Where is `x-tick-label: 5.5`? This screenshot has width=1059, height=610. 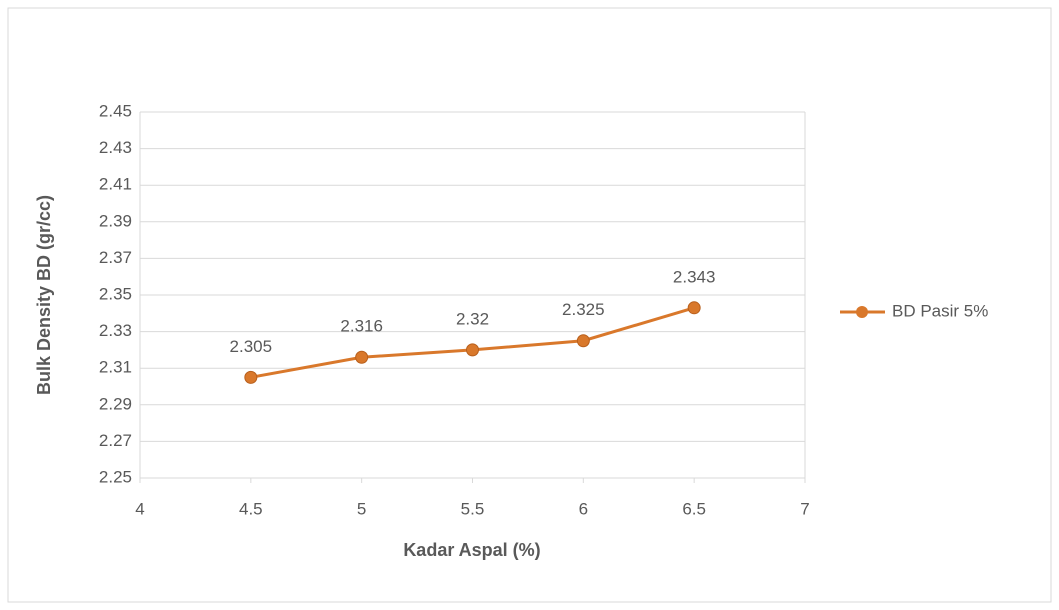 x-tick-label: 5.5 is located at coordinates (473, 508).